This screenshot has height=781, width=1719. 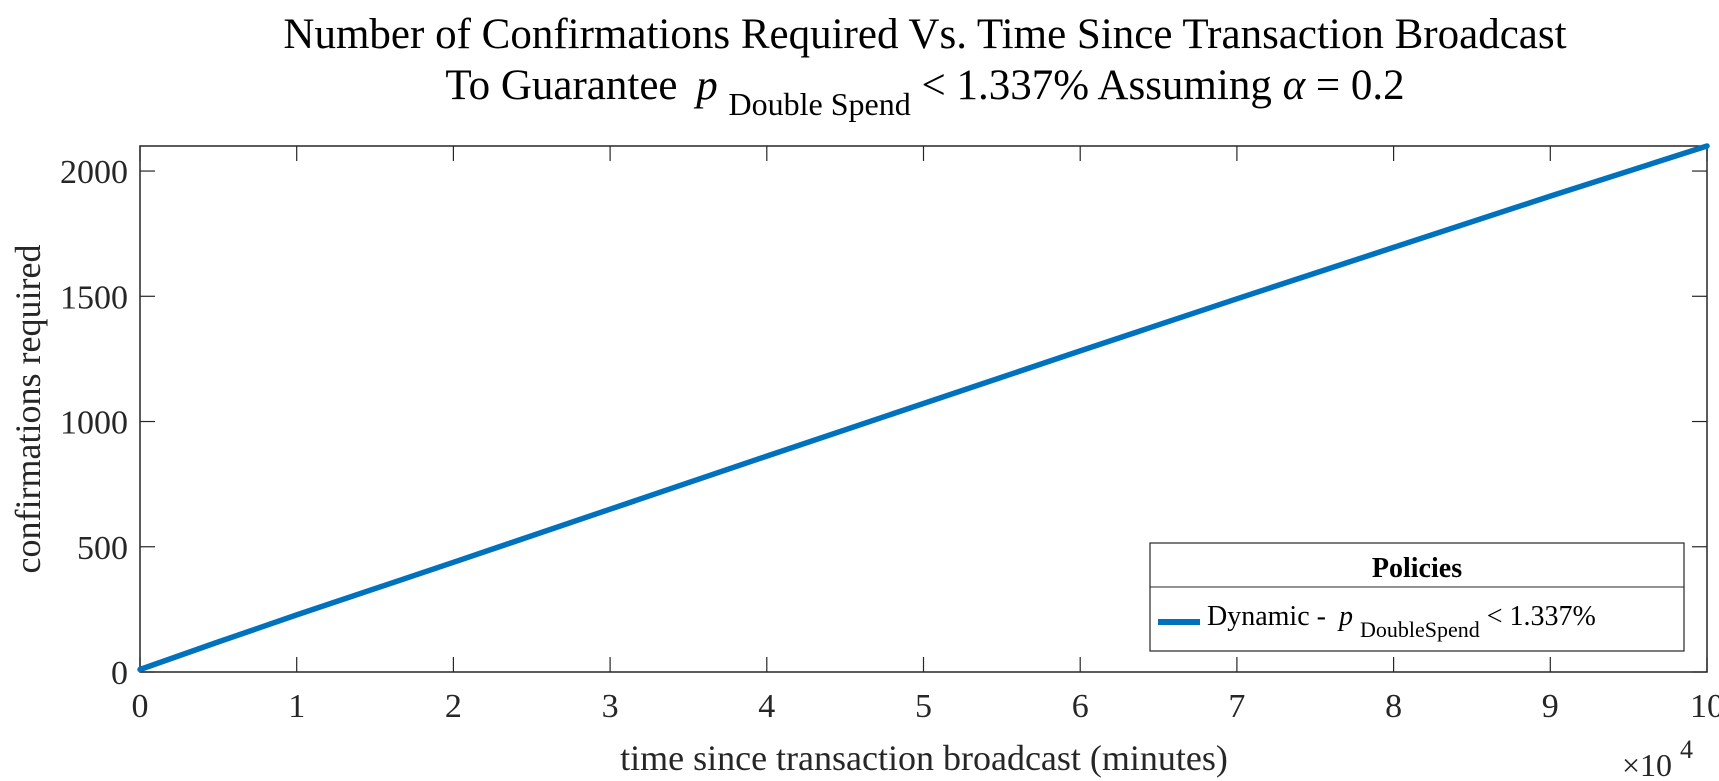 What do you see at coordinates (1345, 616) in the screenshot?
I see `legend-entry-variable-p: p` at bounding box center [1345, 616].